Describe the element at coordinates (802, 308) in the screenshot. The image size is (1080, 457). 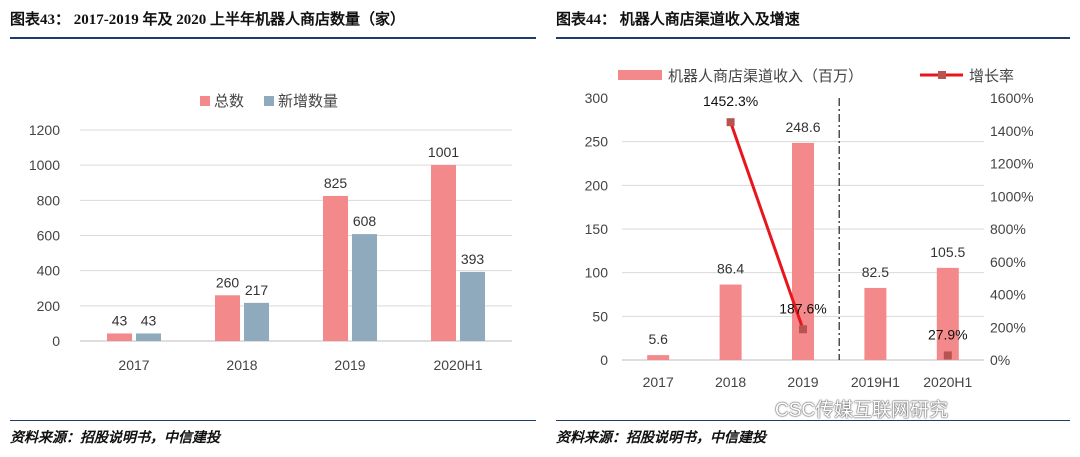
I see `growth-label: 187.6%` at that location.